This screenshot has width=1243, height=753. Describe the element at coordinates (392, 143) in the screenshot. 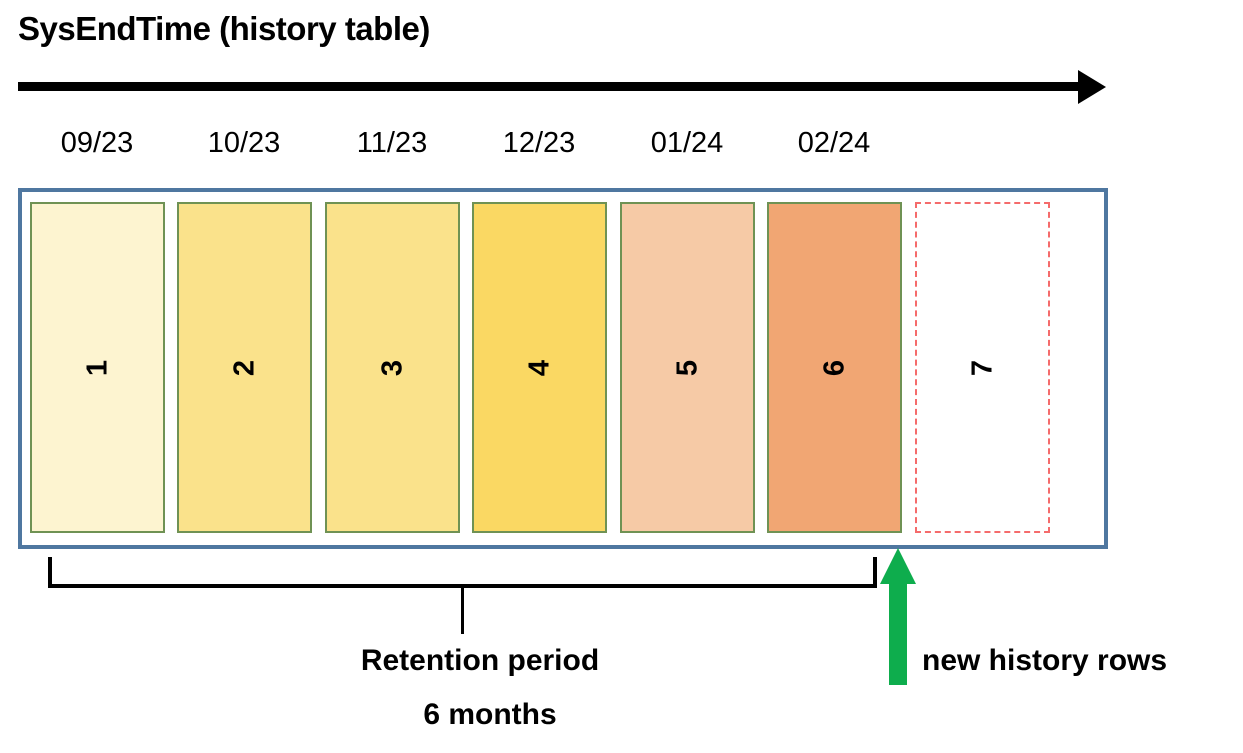

I see `month-label-3: 11/23` at that location.